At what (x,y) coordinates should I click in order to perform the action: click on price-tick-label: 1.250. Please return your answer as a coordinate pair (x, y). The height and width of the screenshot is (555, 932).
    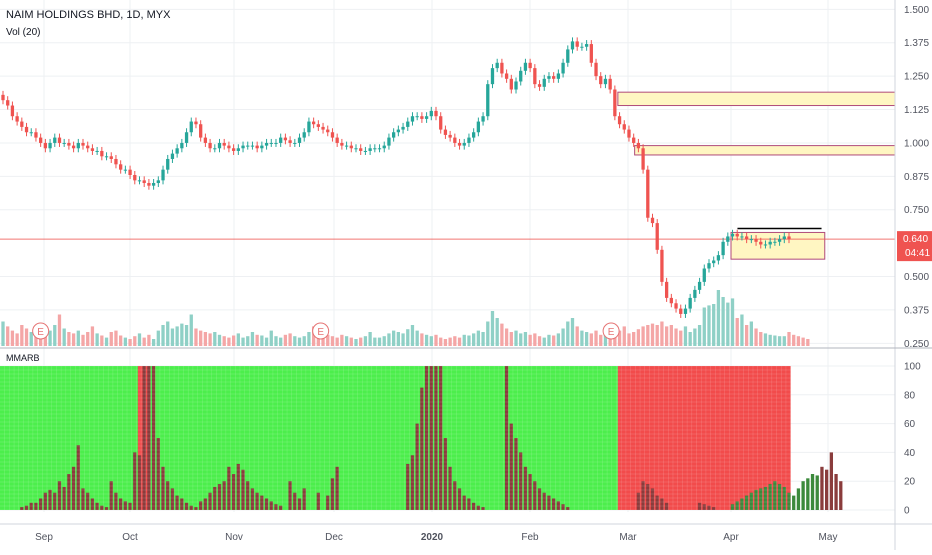
    Looking at the image, I should click on (916, 77).